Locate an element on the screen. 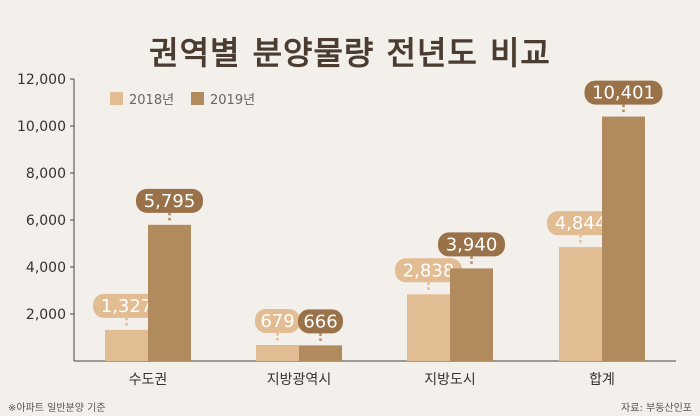 The width and height of the screenshot is (700, 416). footnote: ※아파트 일반분양 기준 is located at coordinates (57, 408).